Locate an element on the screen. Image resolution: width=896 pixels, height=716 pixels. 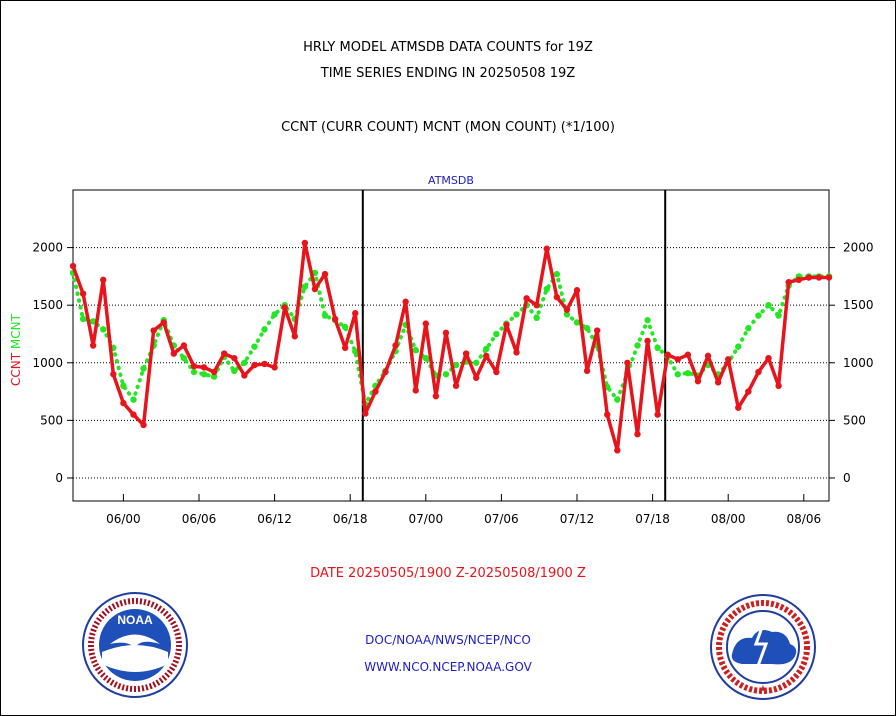
y-tick-label-left: 0 is located at coordinates (59, 478).